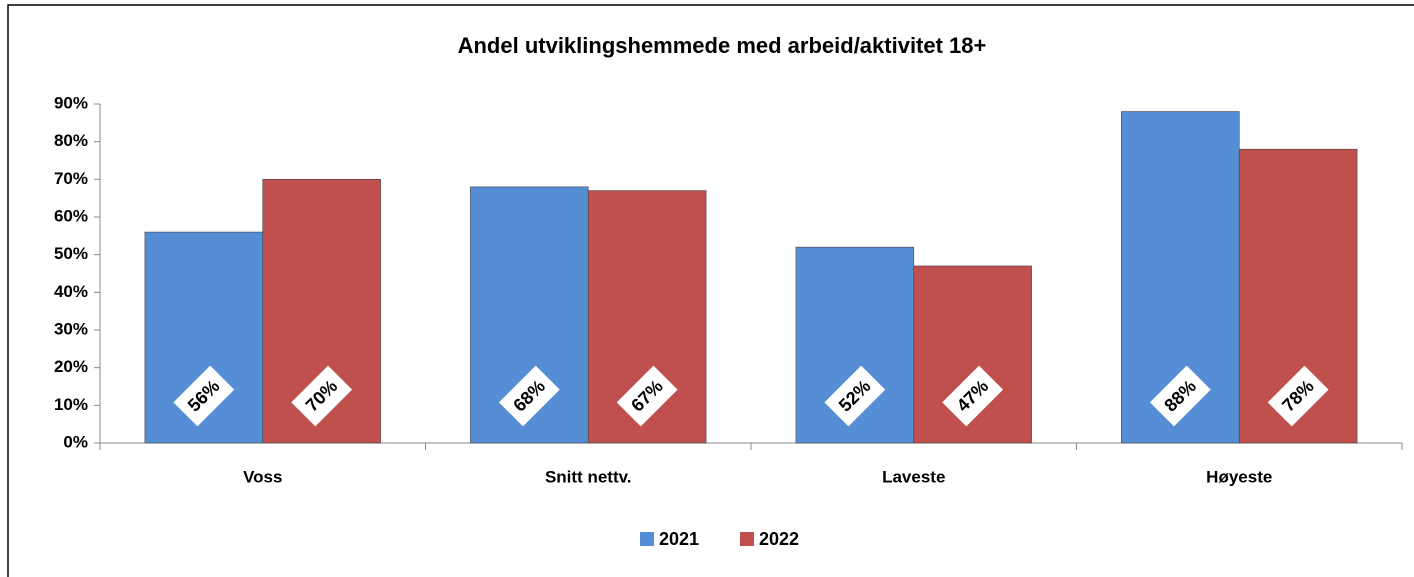 Image resolution: width=1414 pixels, height=577 pixels. I want to click on y-tick-label: 0%, so click(75, 441).